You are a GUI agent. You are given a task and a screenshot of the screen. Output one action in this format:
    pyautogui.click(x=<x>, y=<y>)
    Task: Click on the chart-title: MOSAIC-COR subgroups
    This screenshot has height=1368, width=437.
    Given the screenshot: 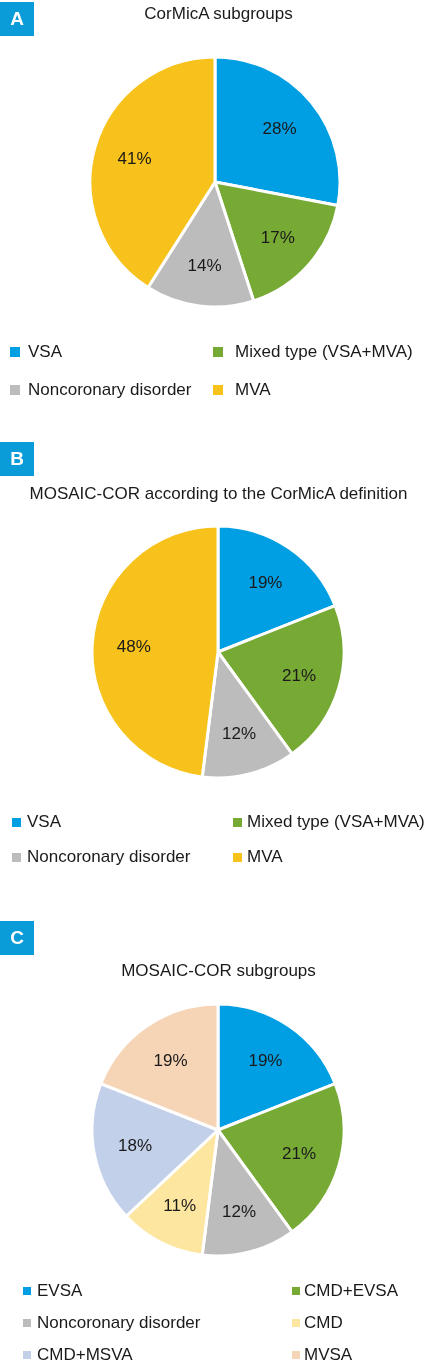 What is the action you would take?
    pyautogui.click(x=218, y=970)
    